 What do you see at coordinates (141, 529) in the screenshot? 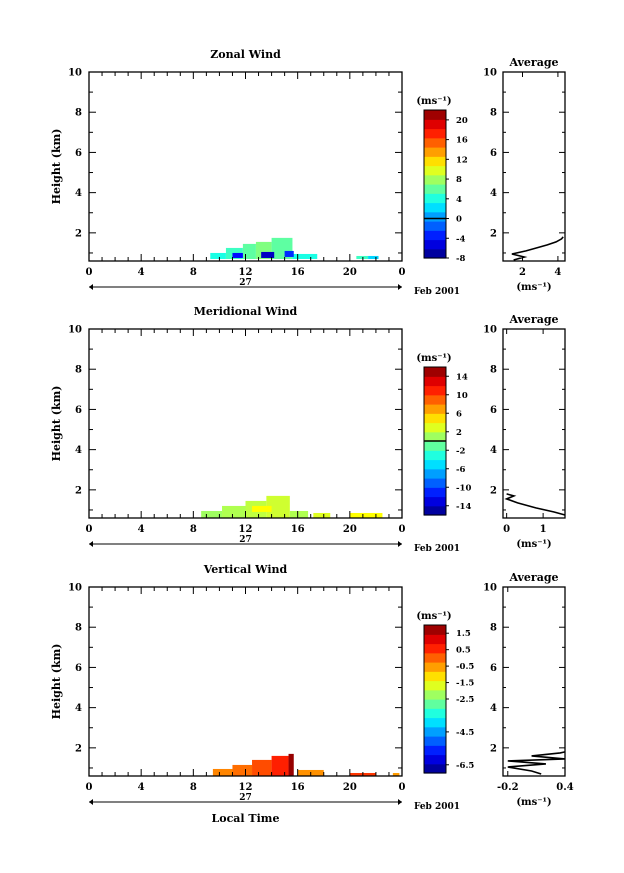
I see `x-tick-label: 4` at bounding box center [141, 529].